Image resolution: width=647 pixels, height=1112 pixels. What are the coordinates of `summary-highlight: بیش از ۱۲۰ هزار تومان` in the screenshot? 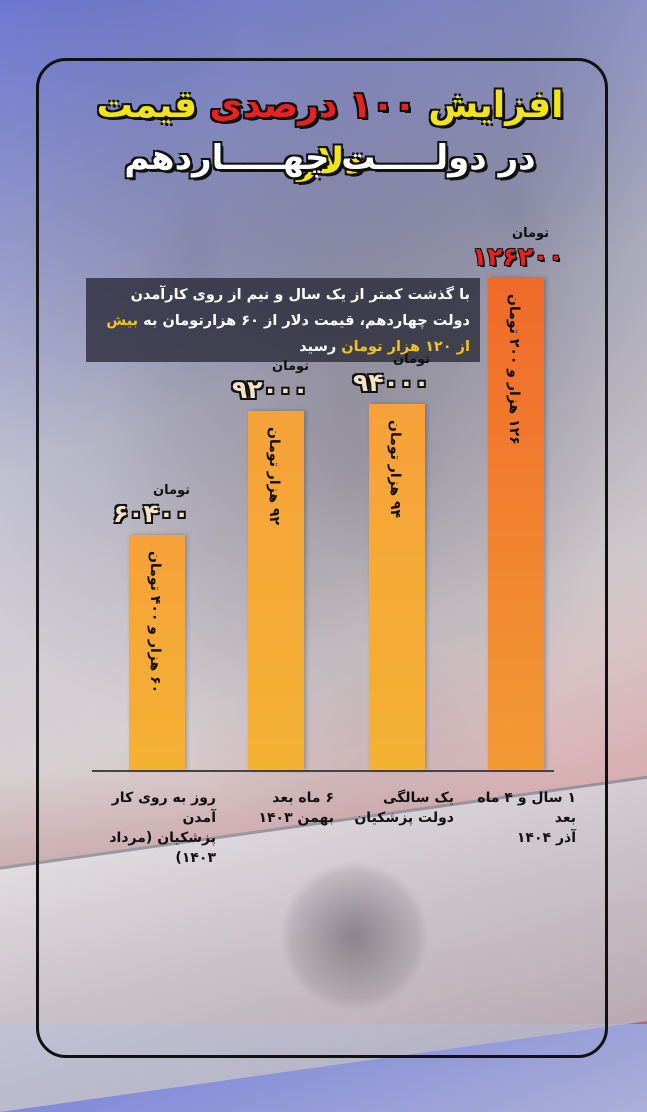 It's located at (288, 334).